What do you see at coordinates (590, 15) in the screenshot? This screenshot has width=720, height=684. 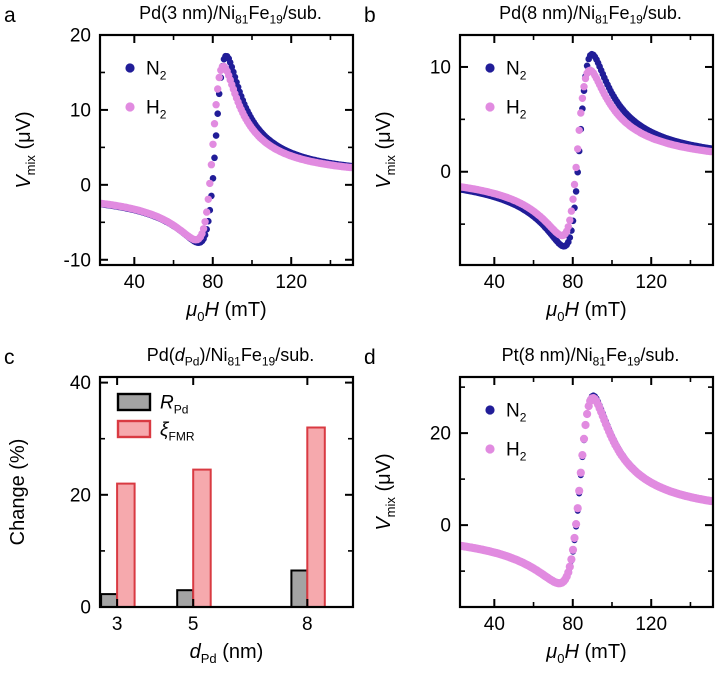 I see `panel-title: Pd(8 nm)/Ni81Fe19/sub.` at bounding box center [590, 15].